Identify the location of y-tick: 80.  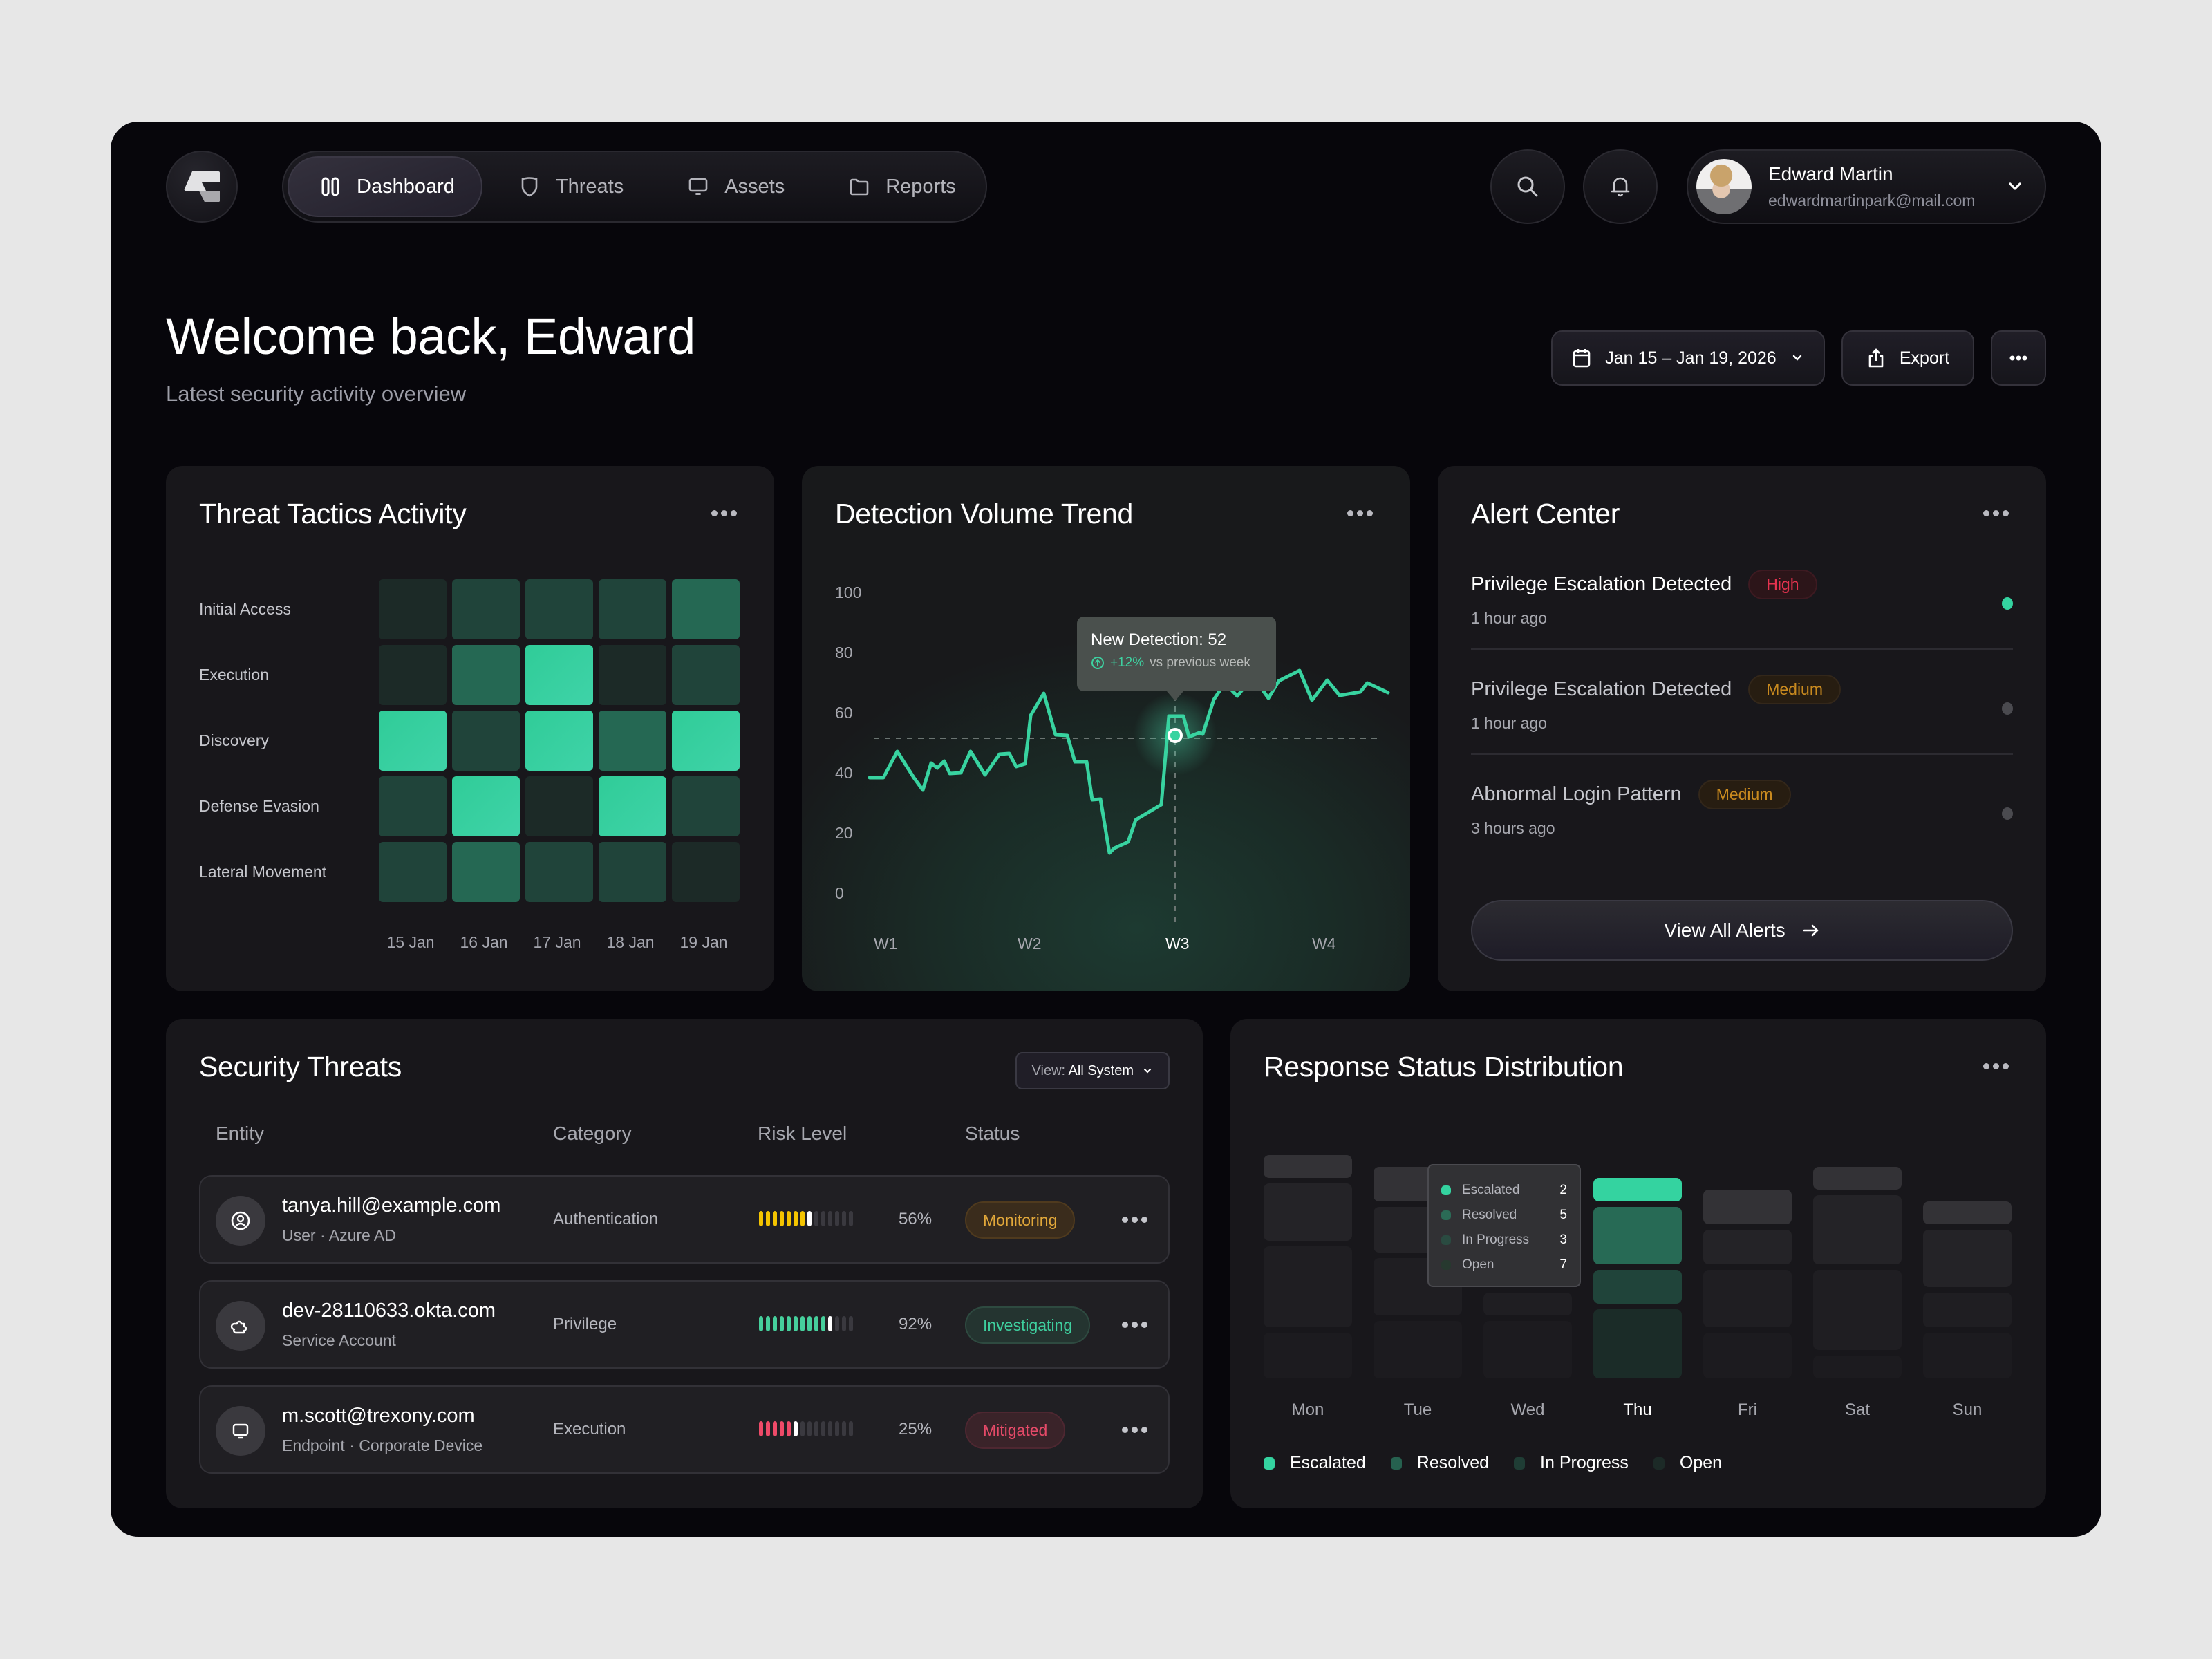
(844, 653).